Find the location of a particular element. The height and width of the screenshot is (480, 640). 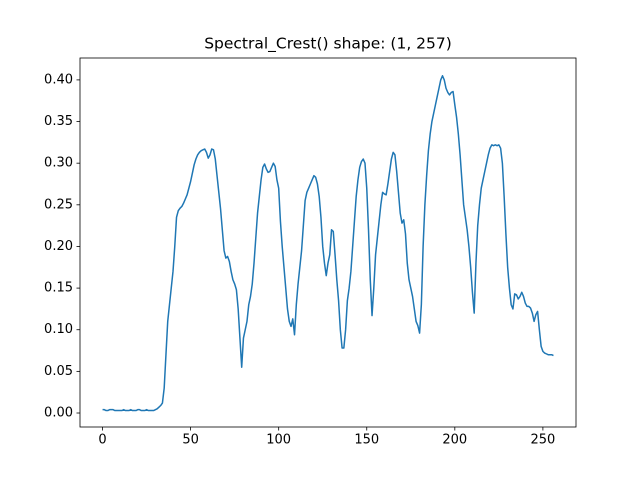

x-tick-label: 0 is located at coordinates (102, 440).